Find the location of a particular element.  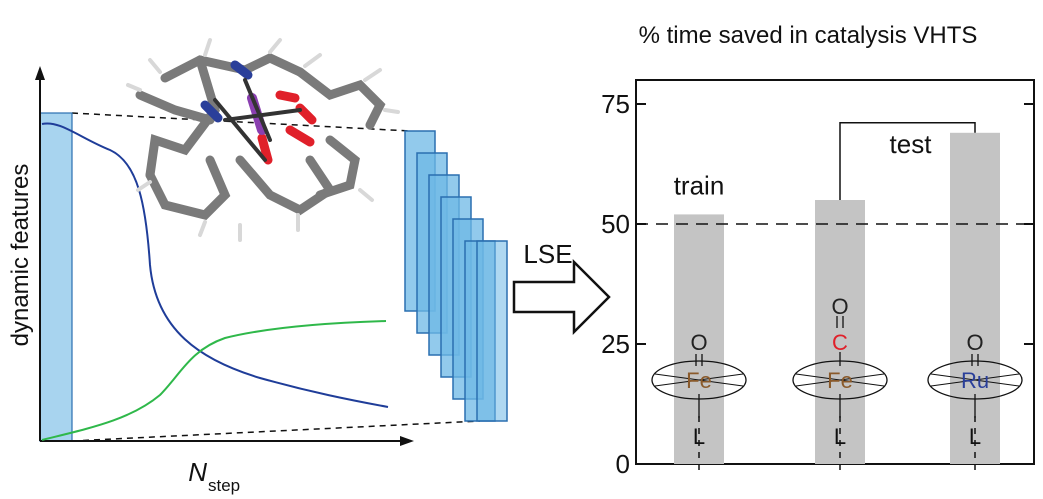

bar is located at coordinates (699, 339).